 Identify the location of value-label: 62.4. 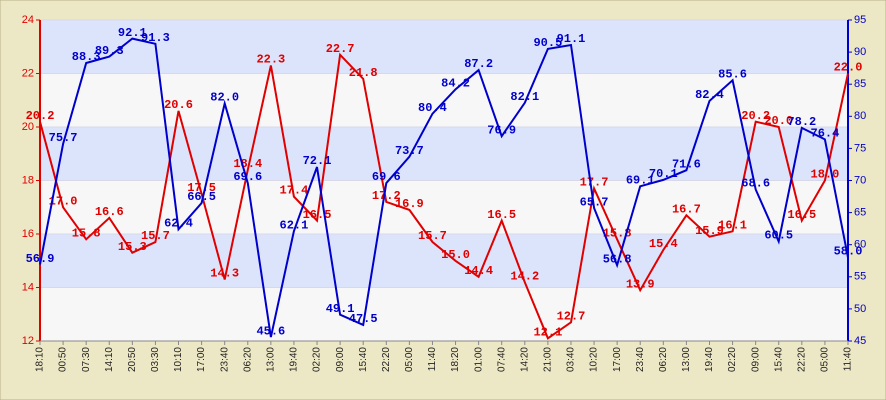
(178, 223).